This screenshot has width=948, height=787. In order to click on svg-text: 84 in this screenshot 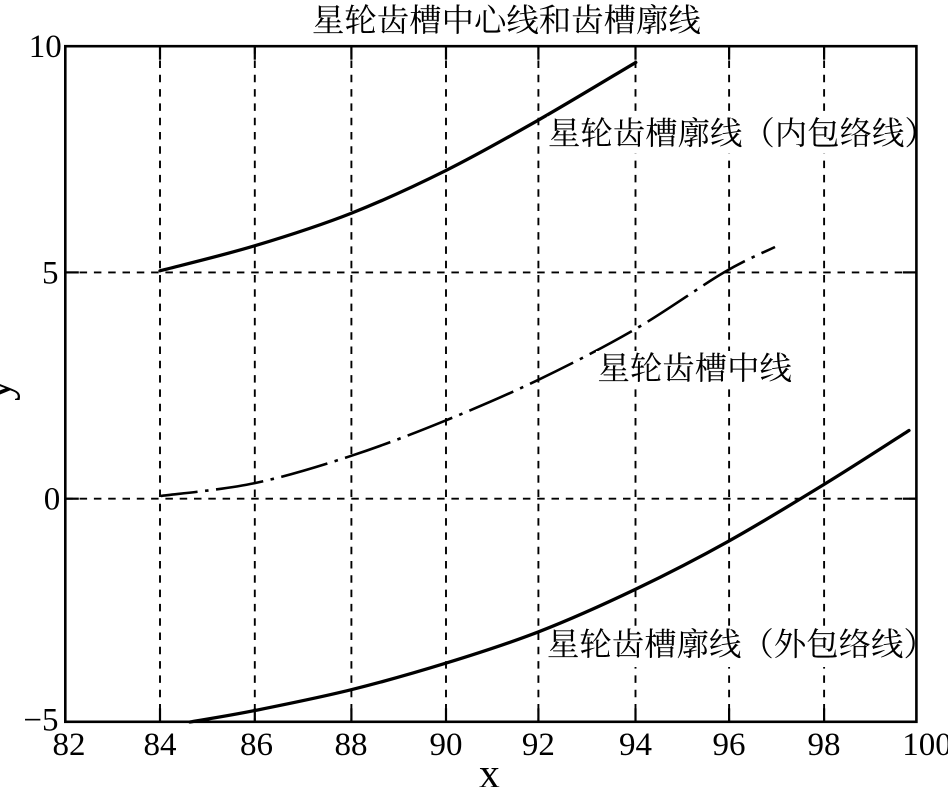, I will do `click(160, 745)`.